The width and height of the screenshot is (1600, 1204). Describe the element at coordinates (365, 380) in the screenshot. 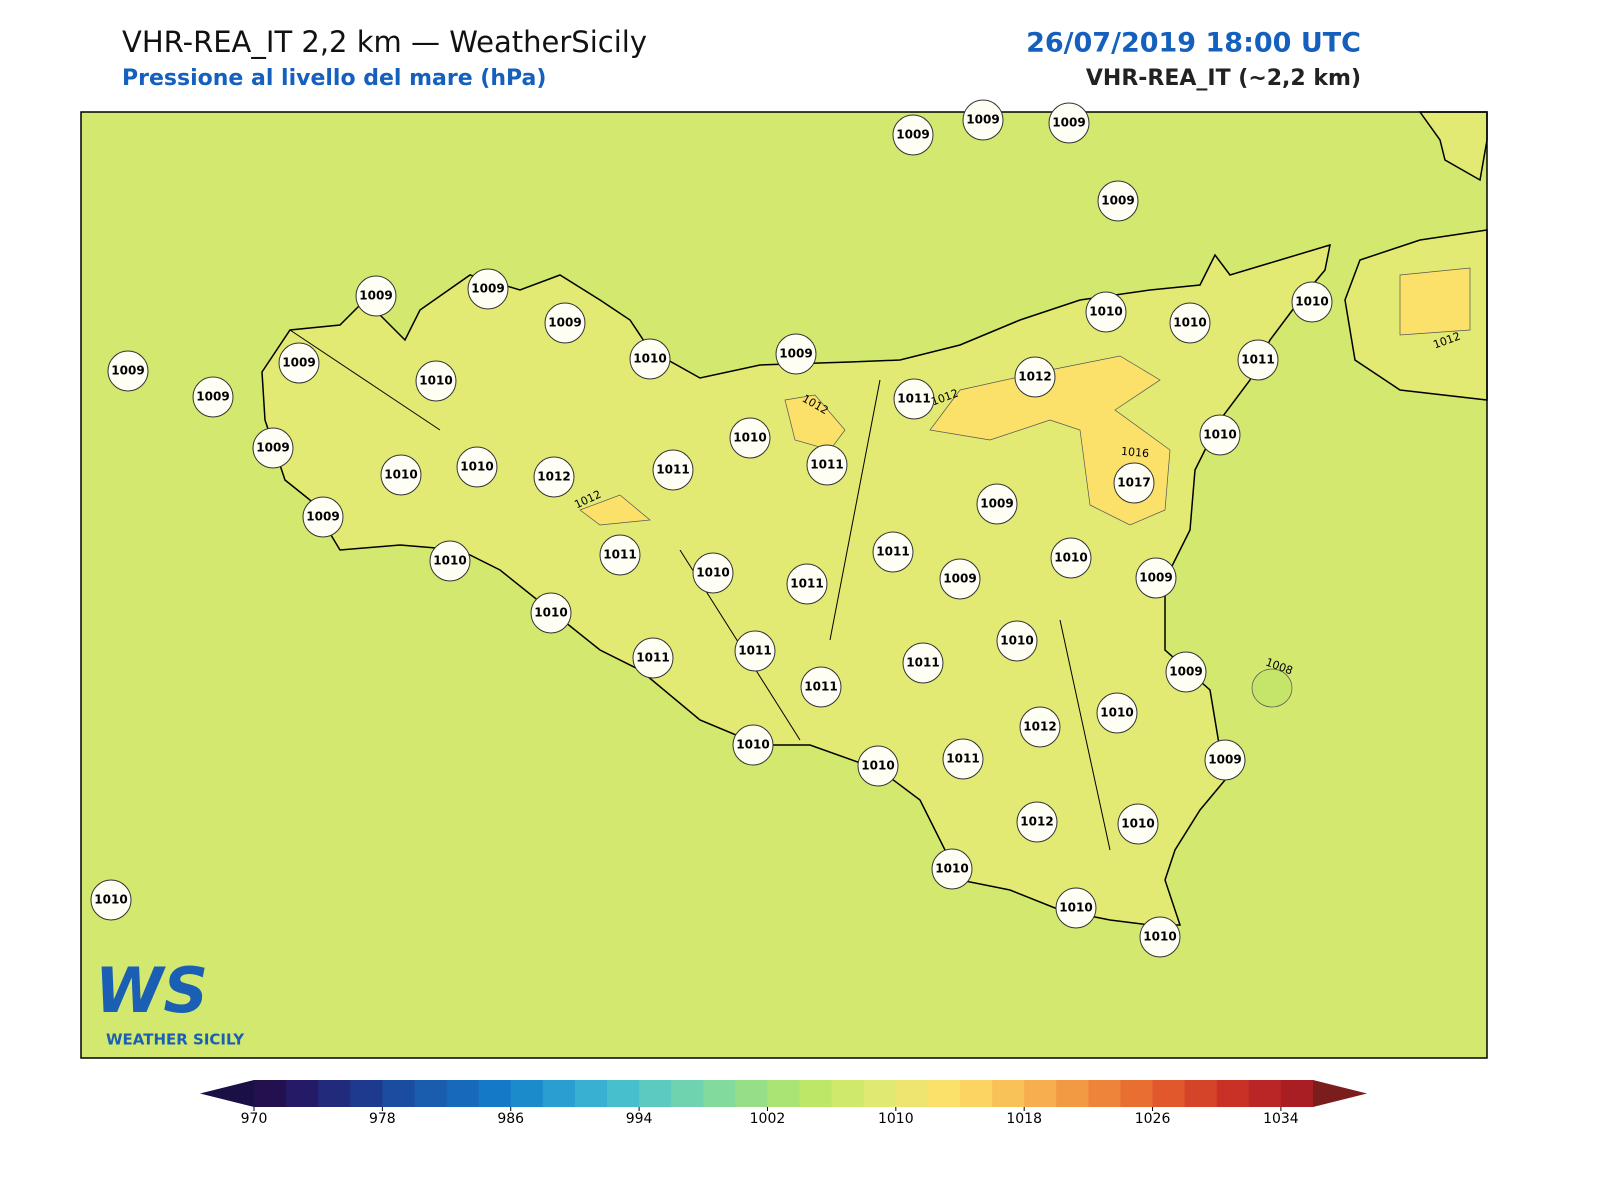

I see `province-border` at that location.